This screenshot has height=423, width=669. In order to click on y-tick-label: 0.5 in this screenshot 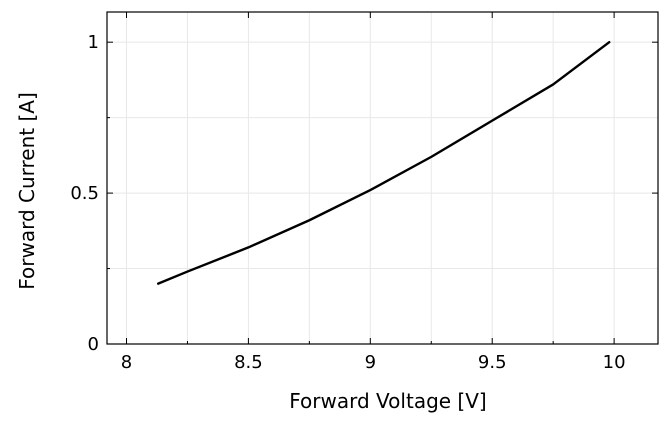, I will do `click(84, 193)`.